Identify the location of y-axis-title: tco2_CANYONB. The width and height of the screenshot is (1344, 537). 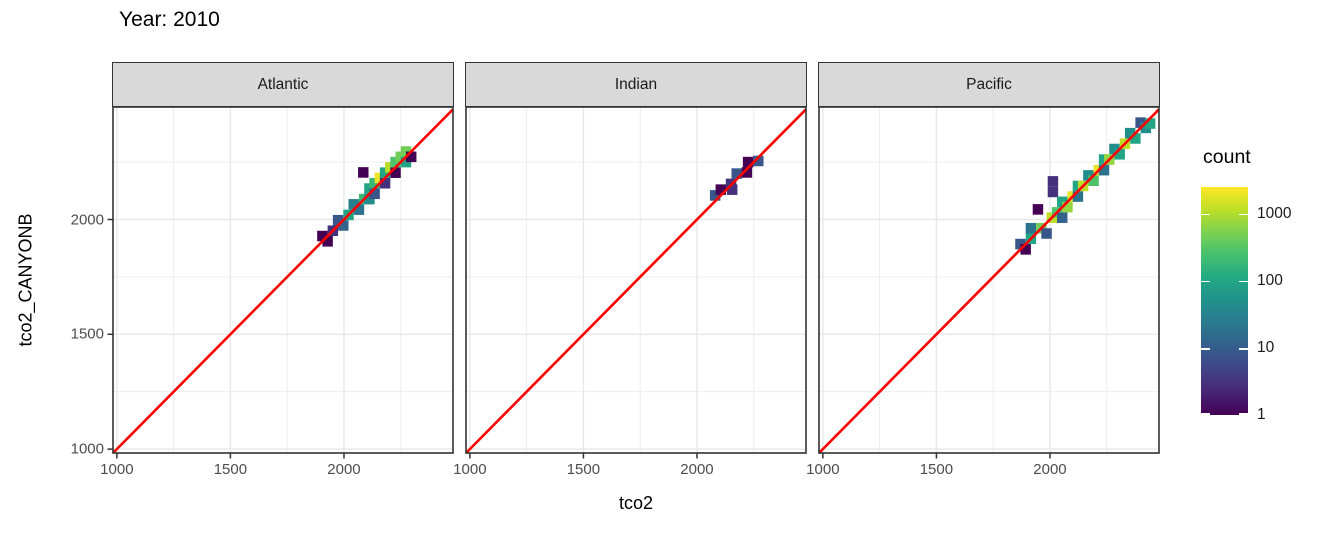
(25, 280).